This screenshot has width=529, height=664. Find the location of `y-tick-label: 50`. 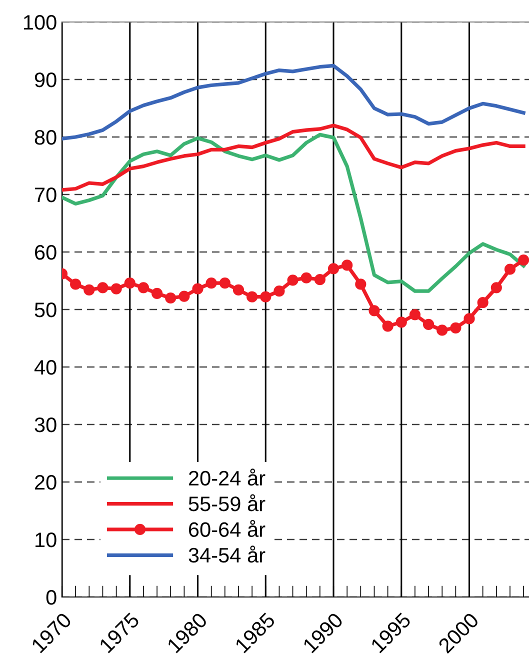

y-tick-label: 50 is located at coordinates (45, 310).